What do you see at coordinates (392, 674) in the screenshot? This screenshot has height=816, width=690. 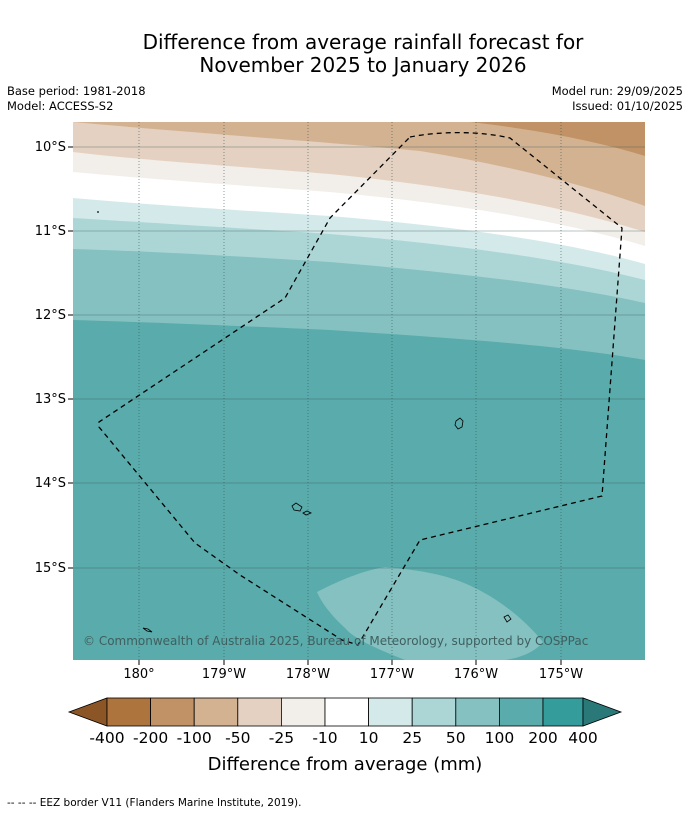 I see `lon-tick-label: 177°W` at bounding box center [392, 674].